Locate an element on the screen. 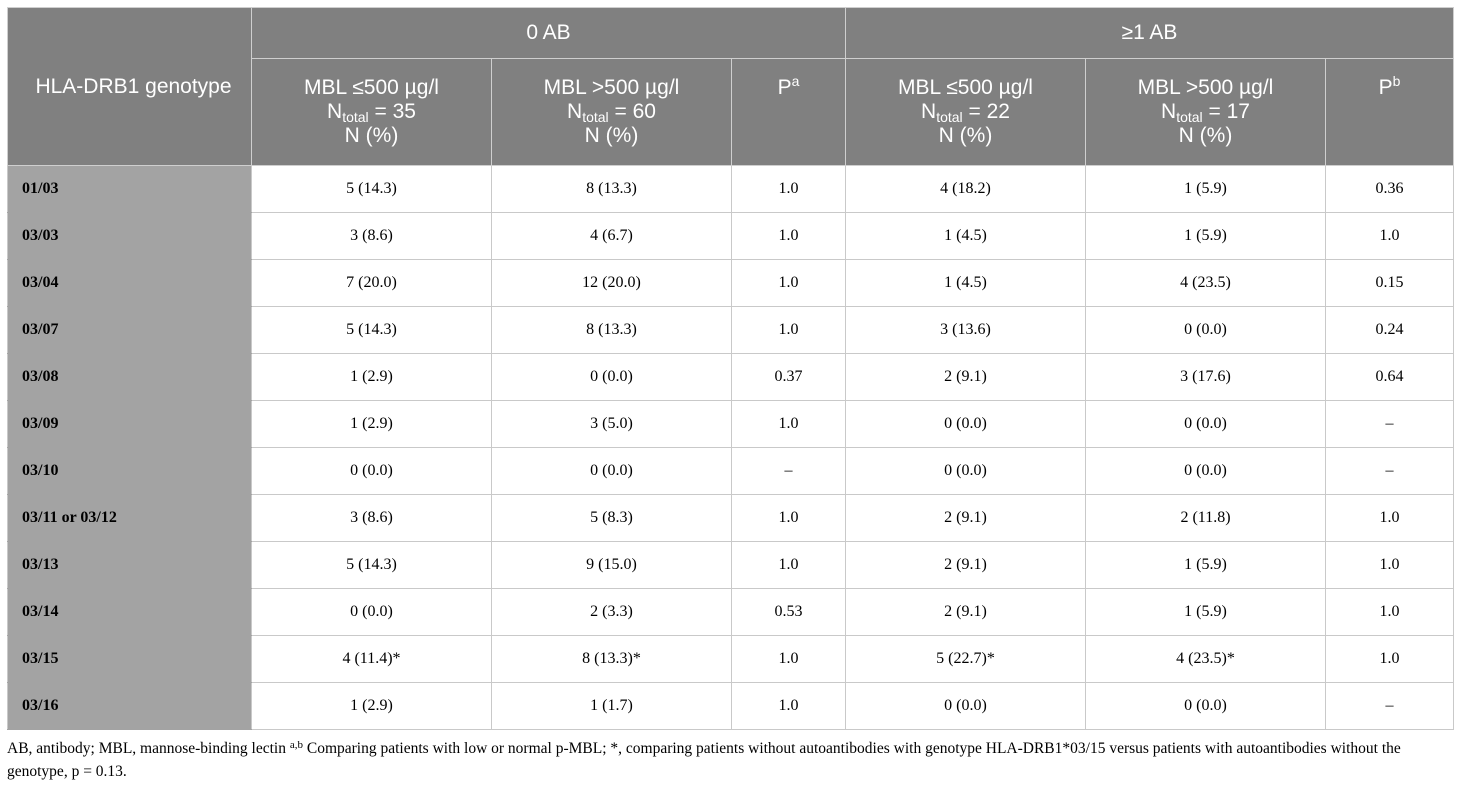  genotype-cell: 03/11 or 03/12 is located at coordinates (129, 518).